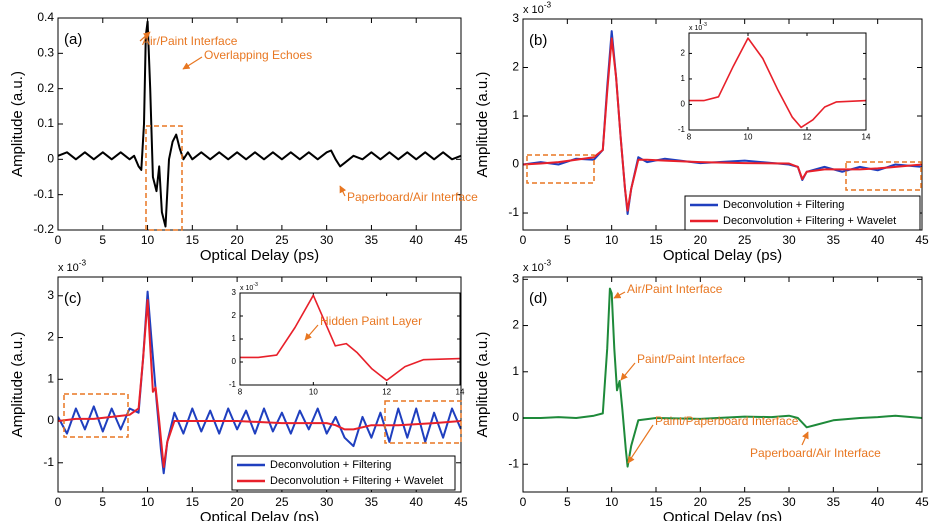 The image size is (933, 521). Describe the element at coordinates (43, 229) in the screenshot. I see `y-tick-label: -0.2` at that location.